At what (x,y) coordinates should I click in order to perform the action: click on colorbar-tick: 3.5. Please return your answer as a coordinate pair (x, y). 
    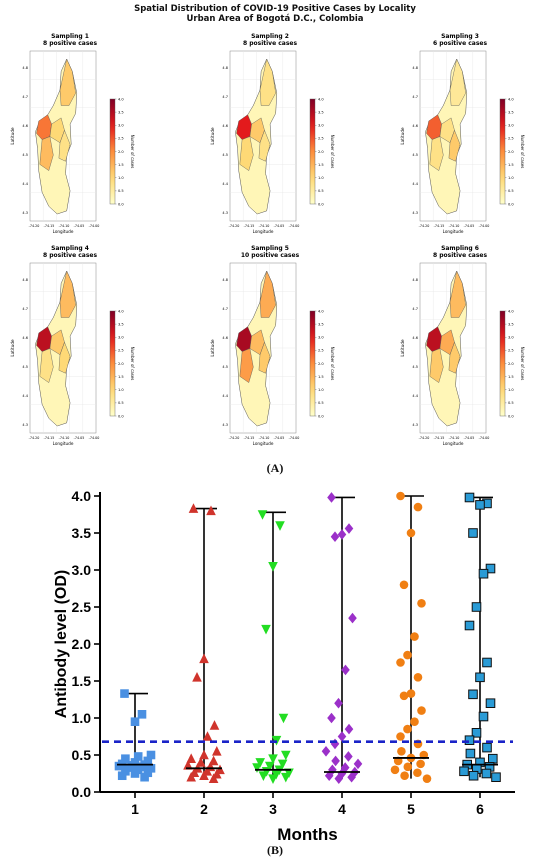
    Looking at the image, I should click on (321, 112).